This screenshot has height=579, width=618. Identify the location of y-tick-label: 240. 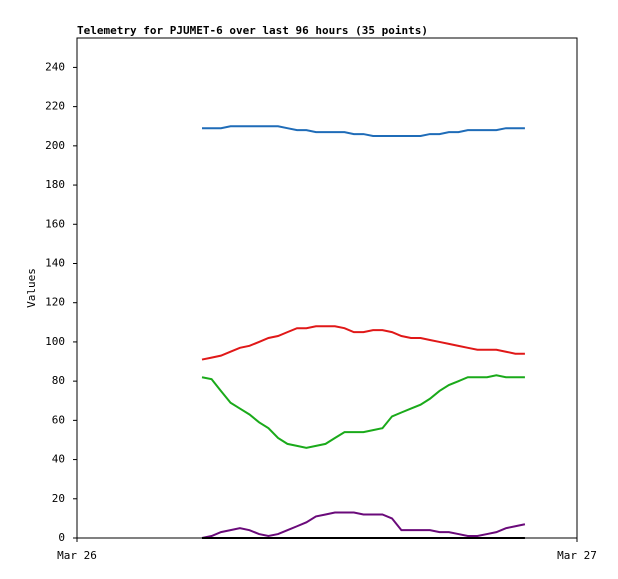
(55, 66).